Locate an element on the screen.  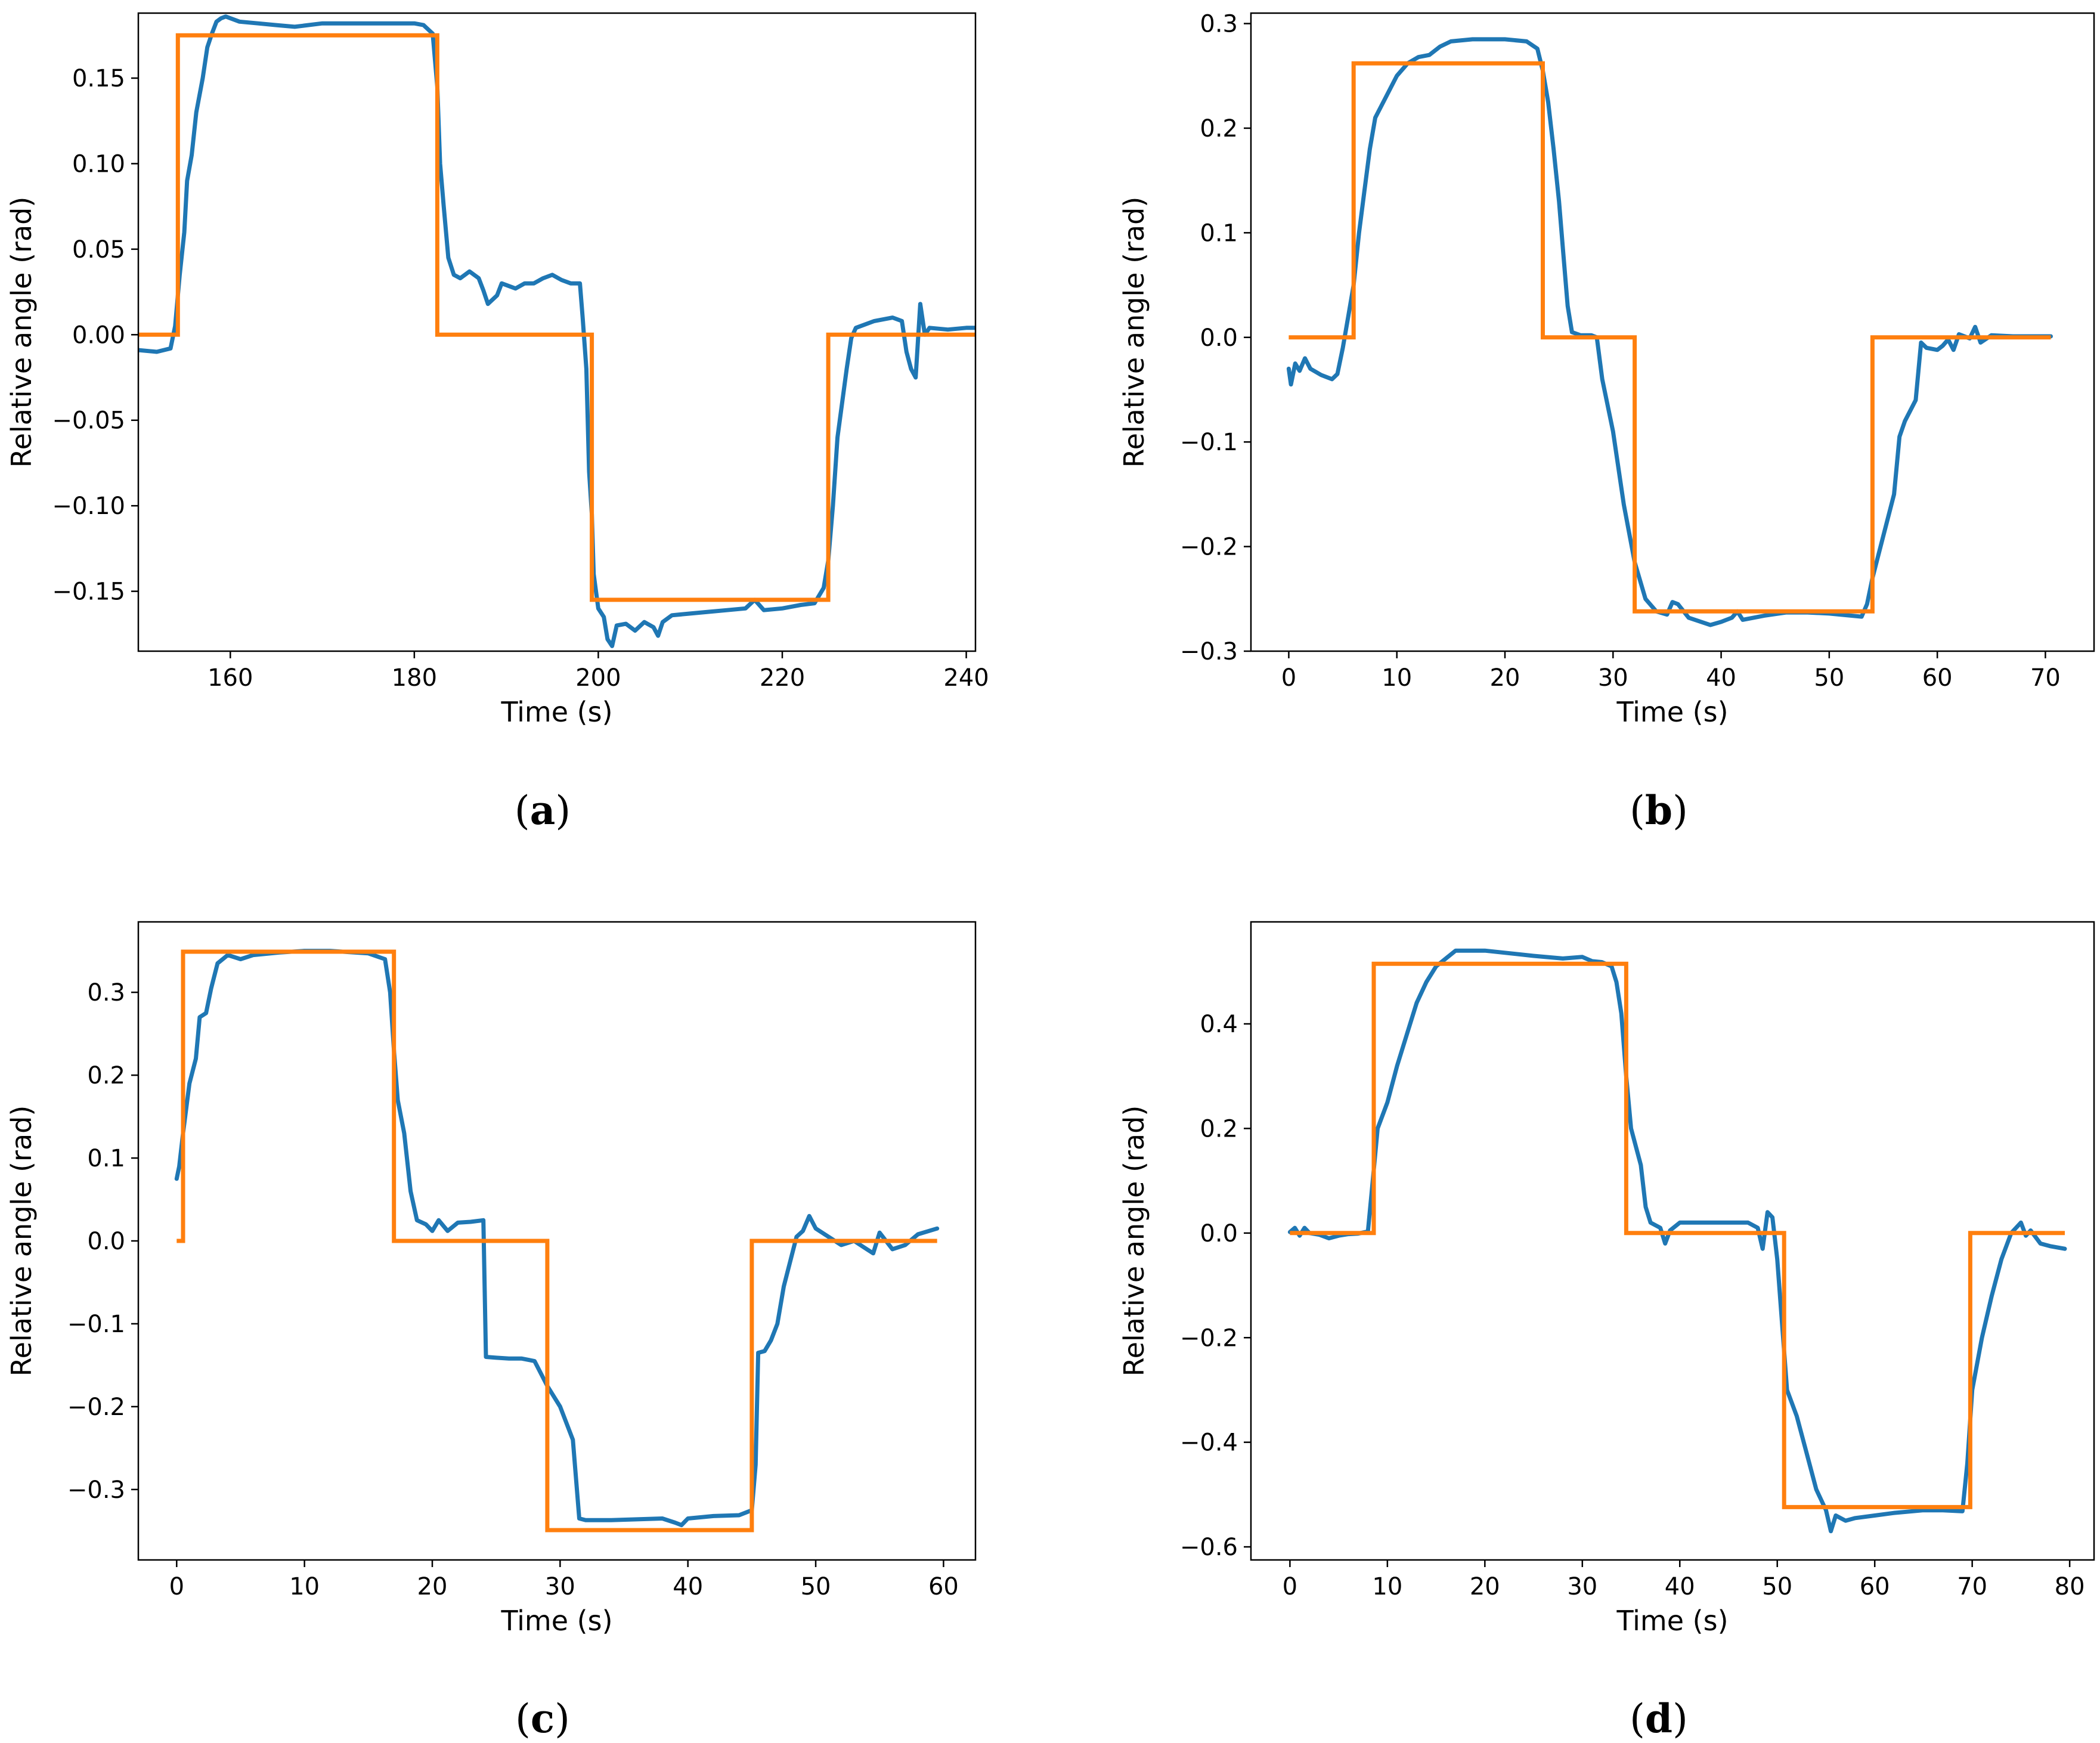
y-tick-label-a-6: 0.15 is located at coordinates (98, 78).